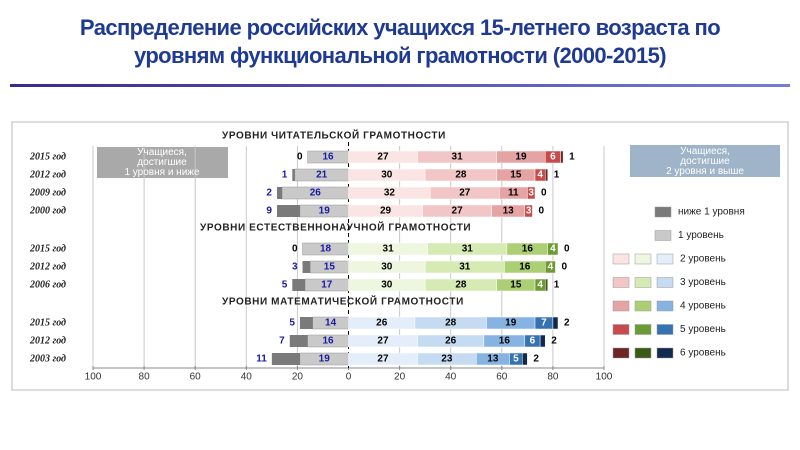  I want to click on legend-label: 2 уровень, so click(703, 259).